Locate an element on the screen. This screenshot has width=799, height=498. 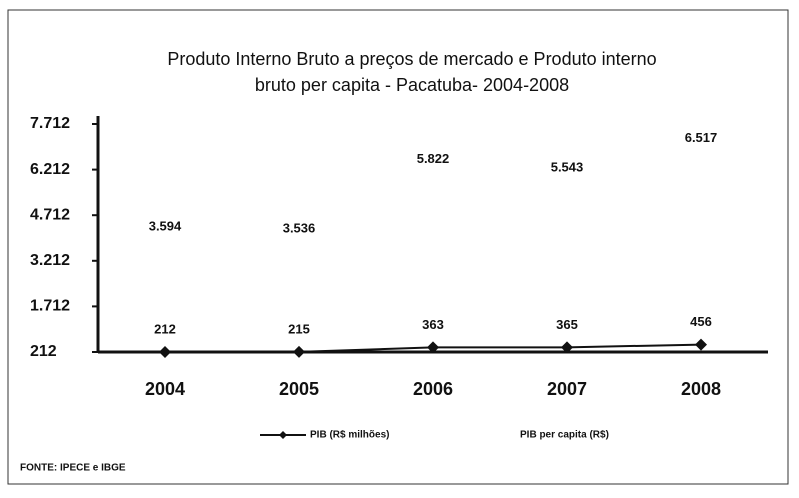
y-tick-label: 212 is located at coordinates (43, 351).